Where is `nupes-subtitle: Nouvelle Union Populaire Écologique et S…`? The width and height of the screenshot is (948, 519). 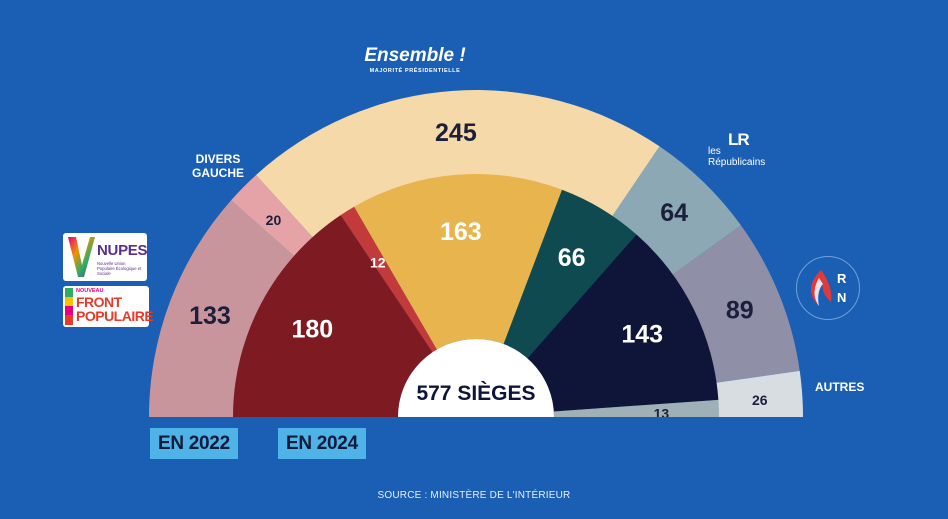
nupes-subtitle: Nouvelle Union Populaire Écologique et S… is located at coordinates (119, 268).